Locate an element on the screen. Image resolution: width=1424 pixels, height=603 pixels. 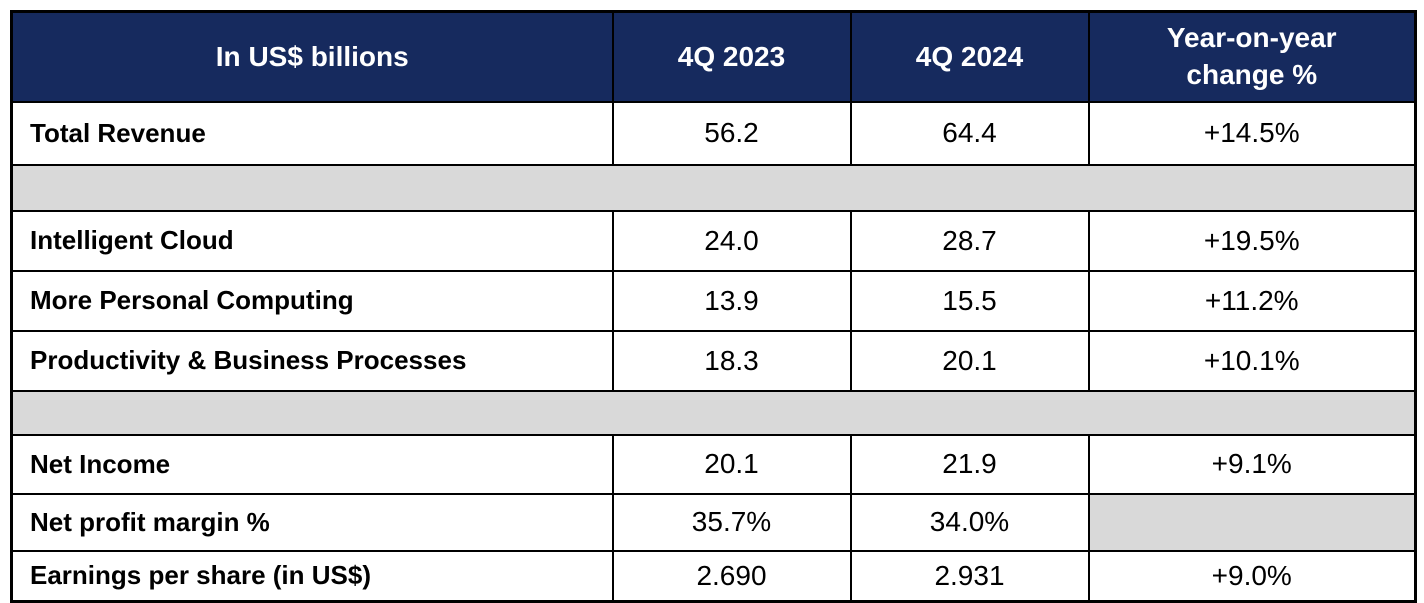
row-label: More Personal Computing is located at coordinates (312, 300).